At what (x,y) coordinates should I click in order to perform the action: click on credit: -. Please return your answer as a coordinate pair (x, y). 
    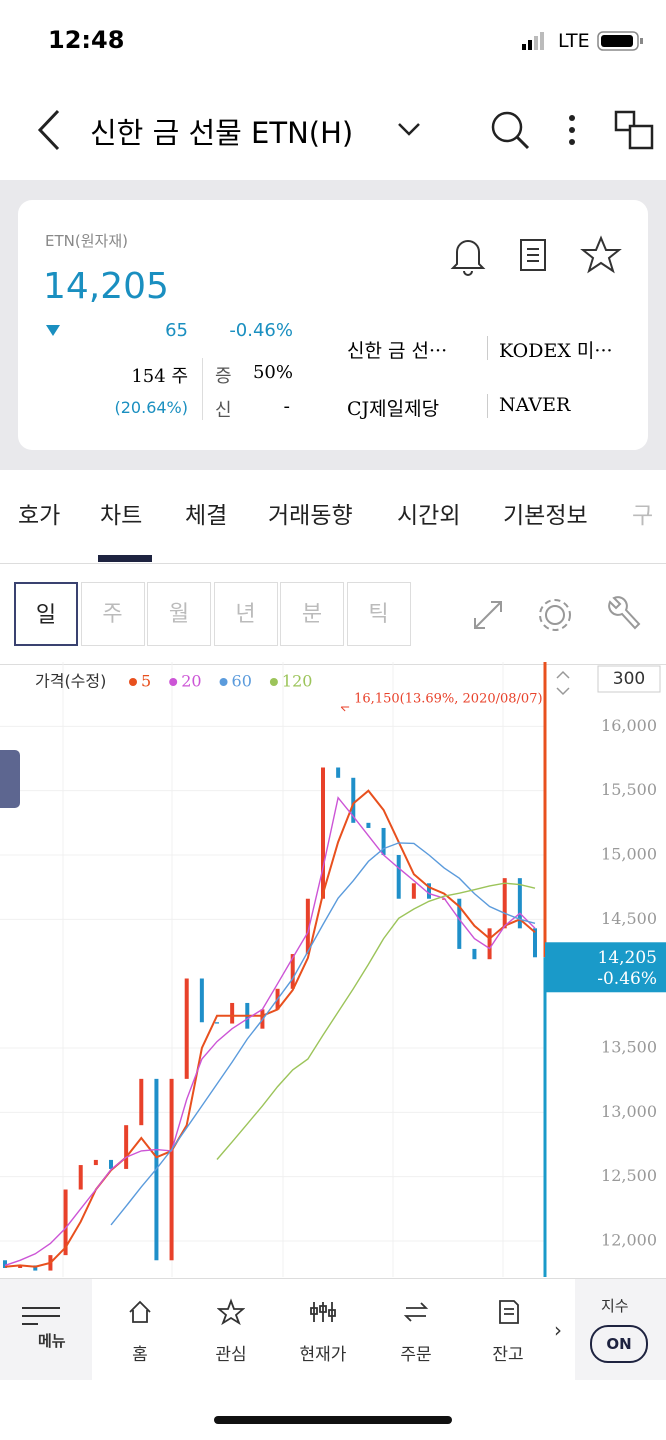
    Looking at the image, I should click on (287, 406).